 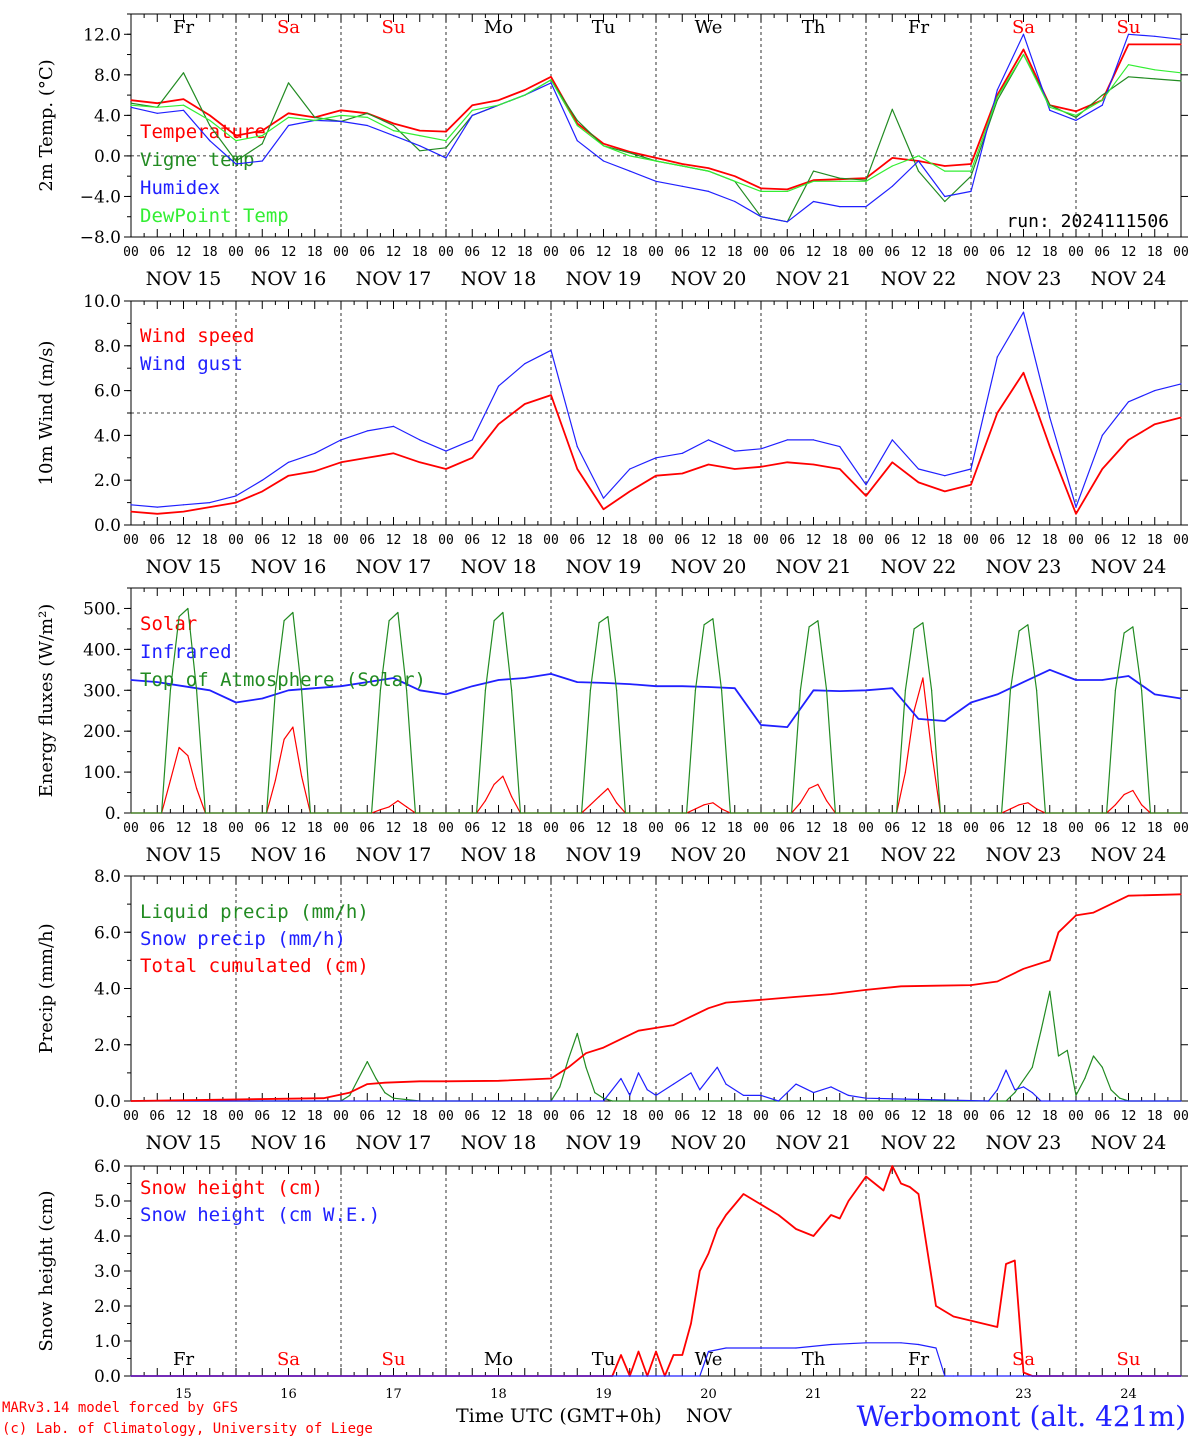 I want to click on legend-entry: Snow height (cm), so click(x=231, y=1188).